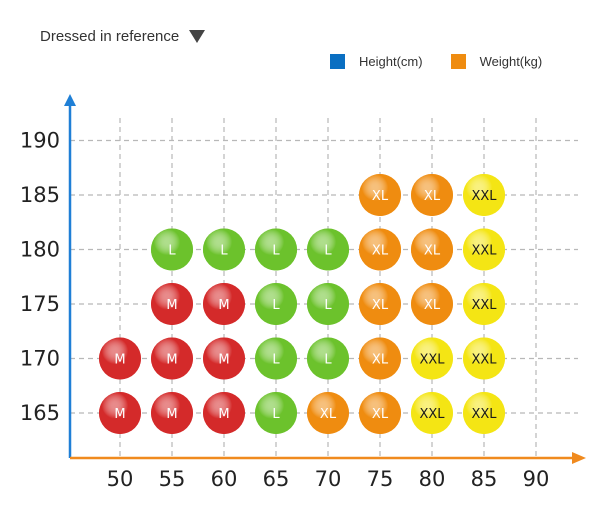  What do you see at coordinates (40, 413) in the screenshot?
I see `y-tick-label-165: 165` at bounding box center [40, 413].